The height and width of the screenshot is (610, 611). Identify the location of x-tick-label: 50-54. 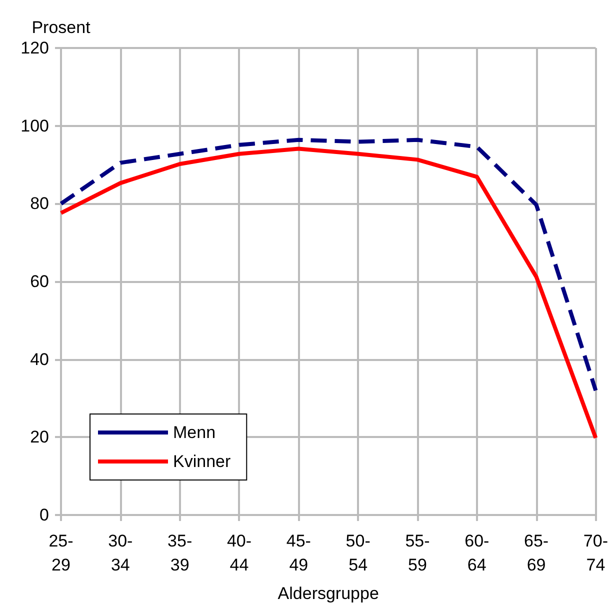
(358, 553).